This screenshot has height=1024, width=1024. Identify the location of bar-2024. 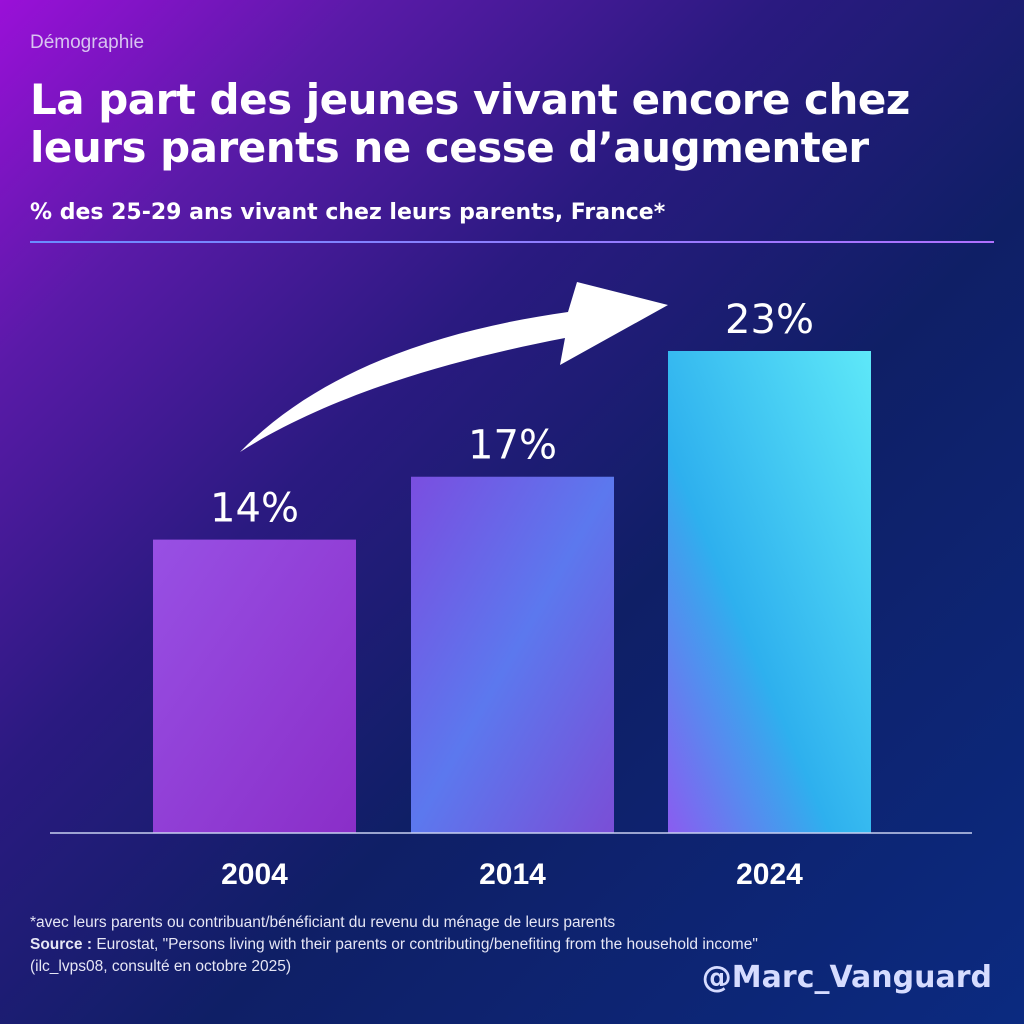
(769, 592).